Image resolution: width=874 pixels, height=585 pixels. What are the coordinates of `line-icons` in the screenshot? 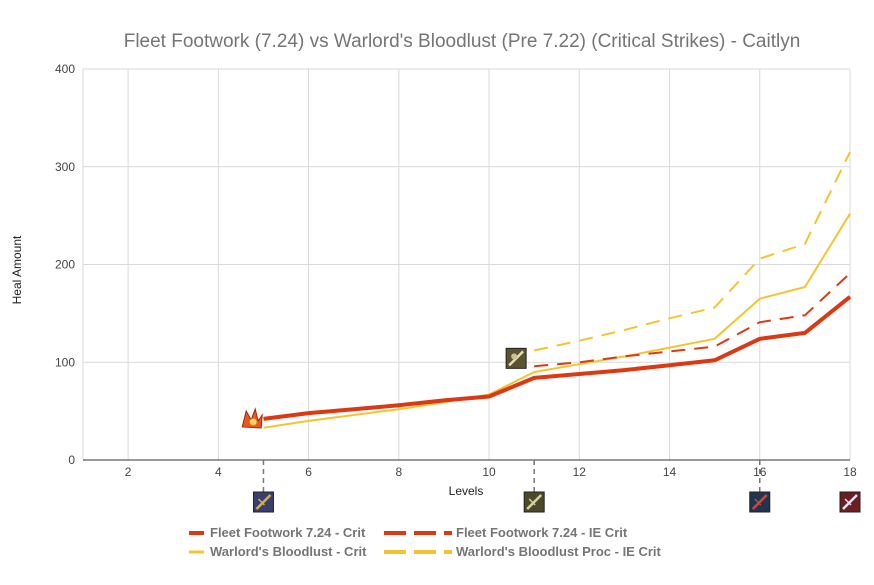 It's located at (384, 388).